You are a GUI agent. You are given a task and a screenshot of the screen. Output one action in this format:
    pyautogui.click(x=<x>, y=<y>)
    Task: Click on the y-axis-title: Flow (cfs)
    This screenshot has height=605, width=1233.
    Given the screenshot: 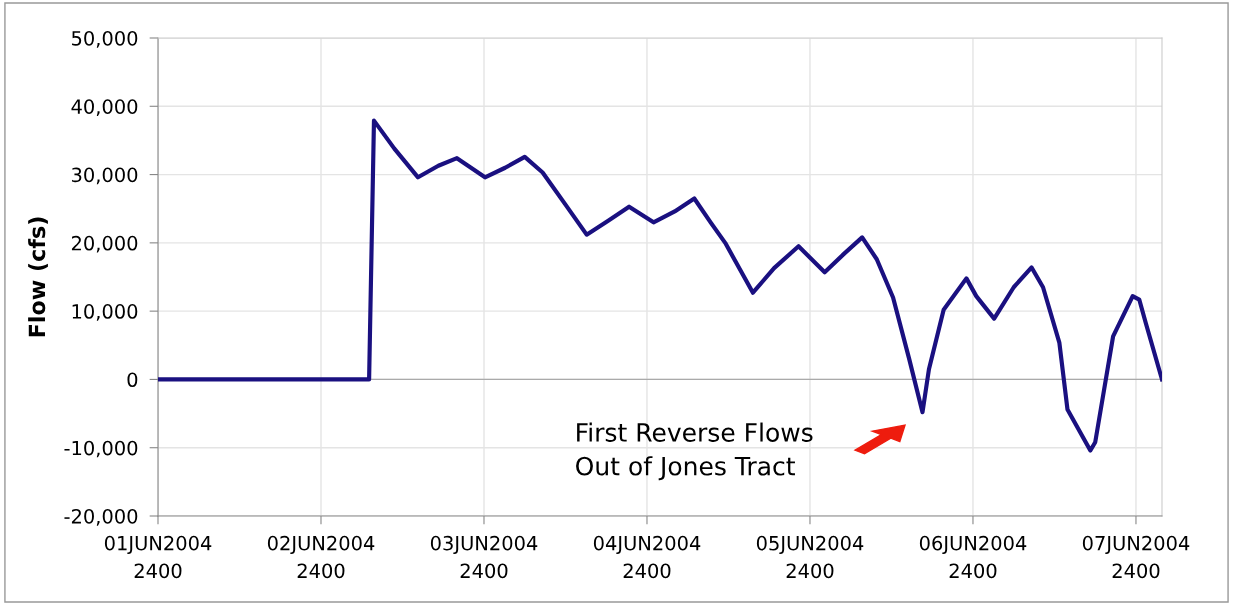 What is the action you would take?
    pyautogui.click(x=38, y=277)
    